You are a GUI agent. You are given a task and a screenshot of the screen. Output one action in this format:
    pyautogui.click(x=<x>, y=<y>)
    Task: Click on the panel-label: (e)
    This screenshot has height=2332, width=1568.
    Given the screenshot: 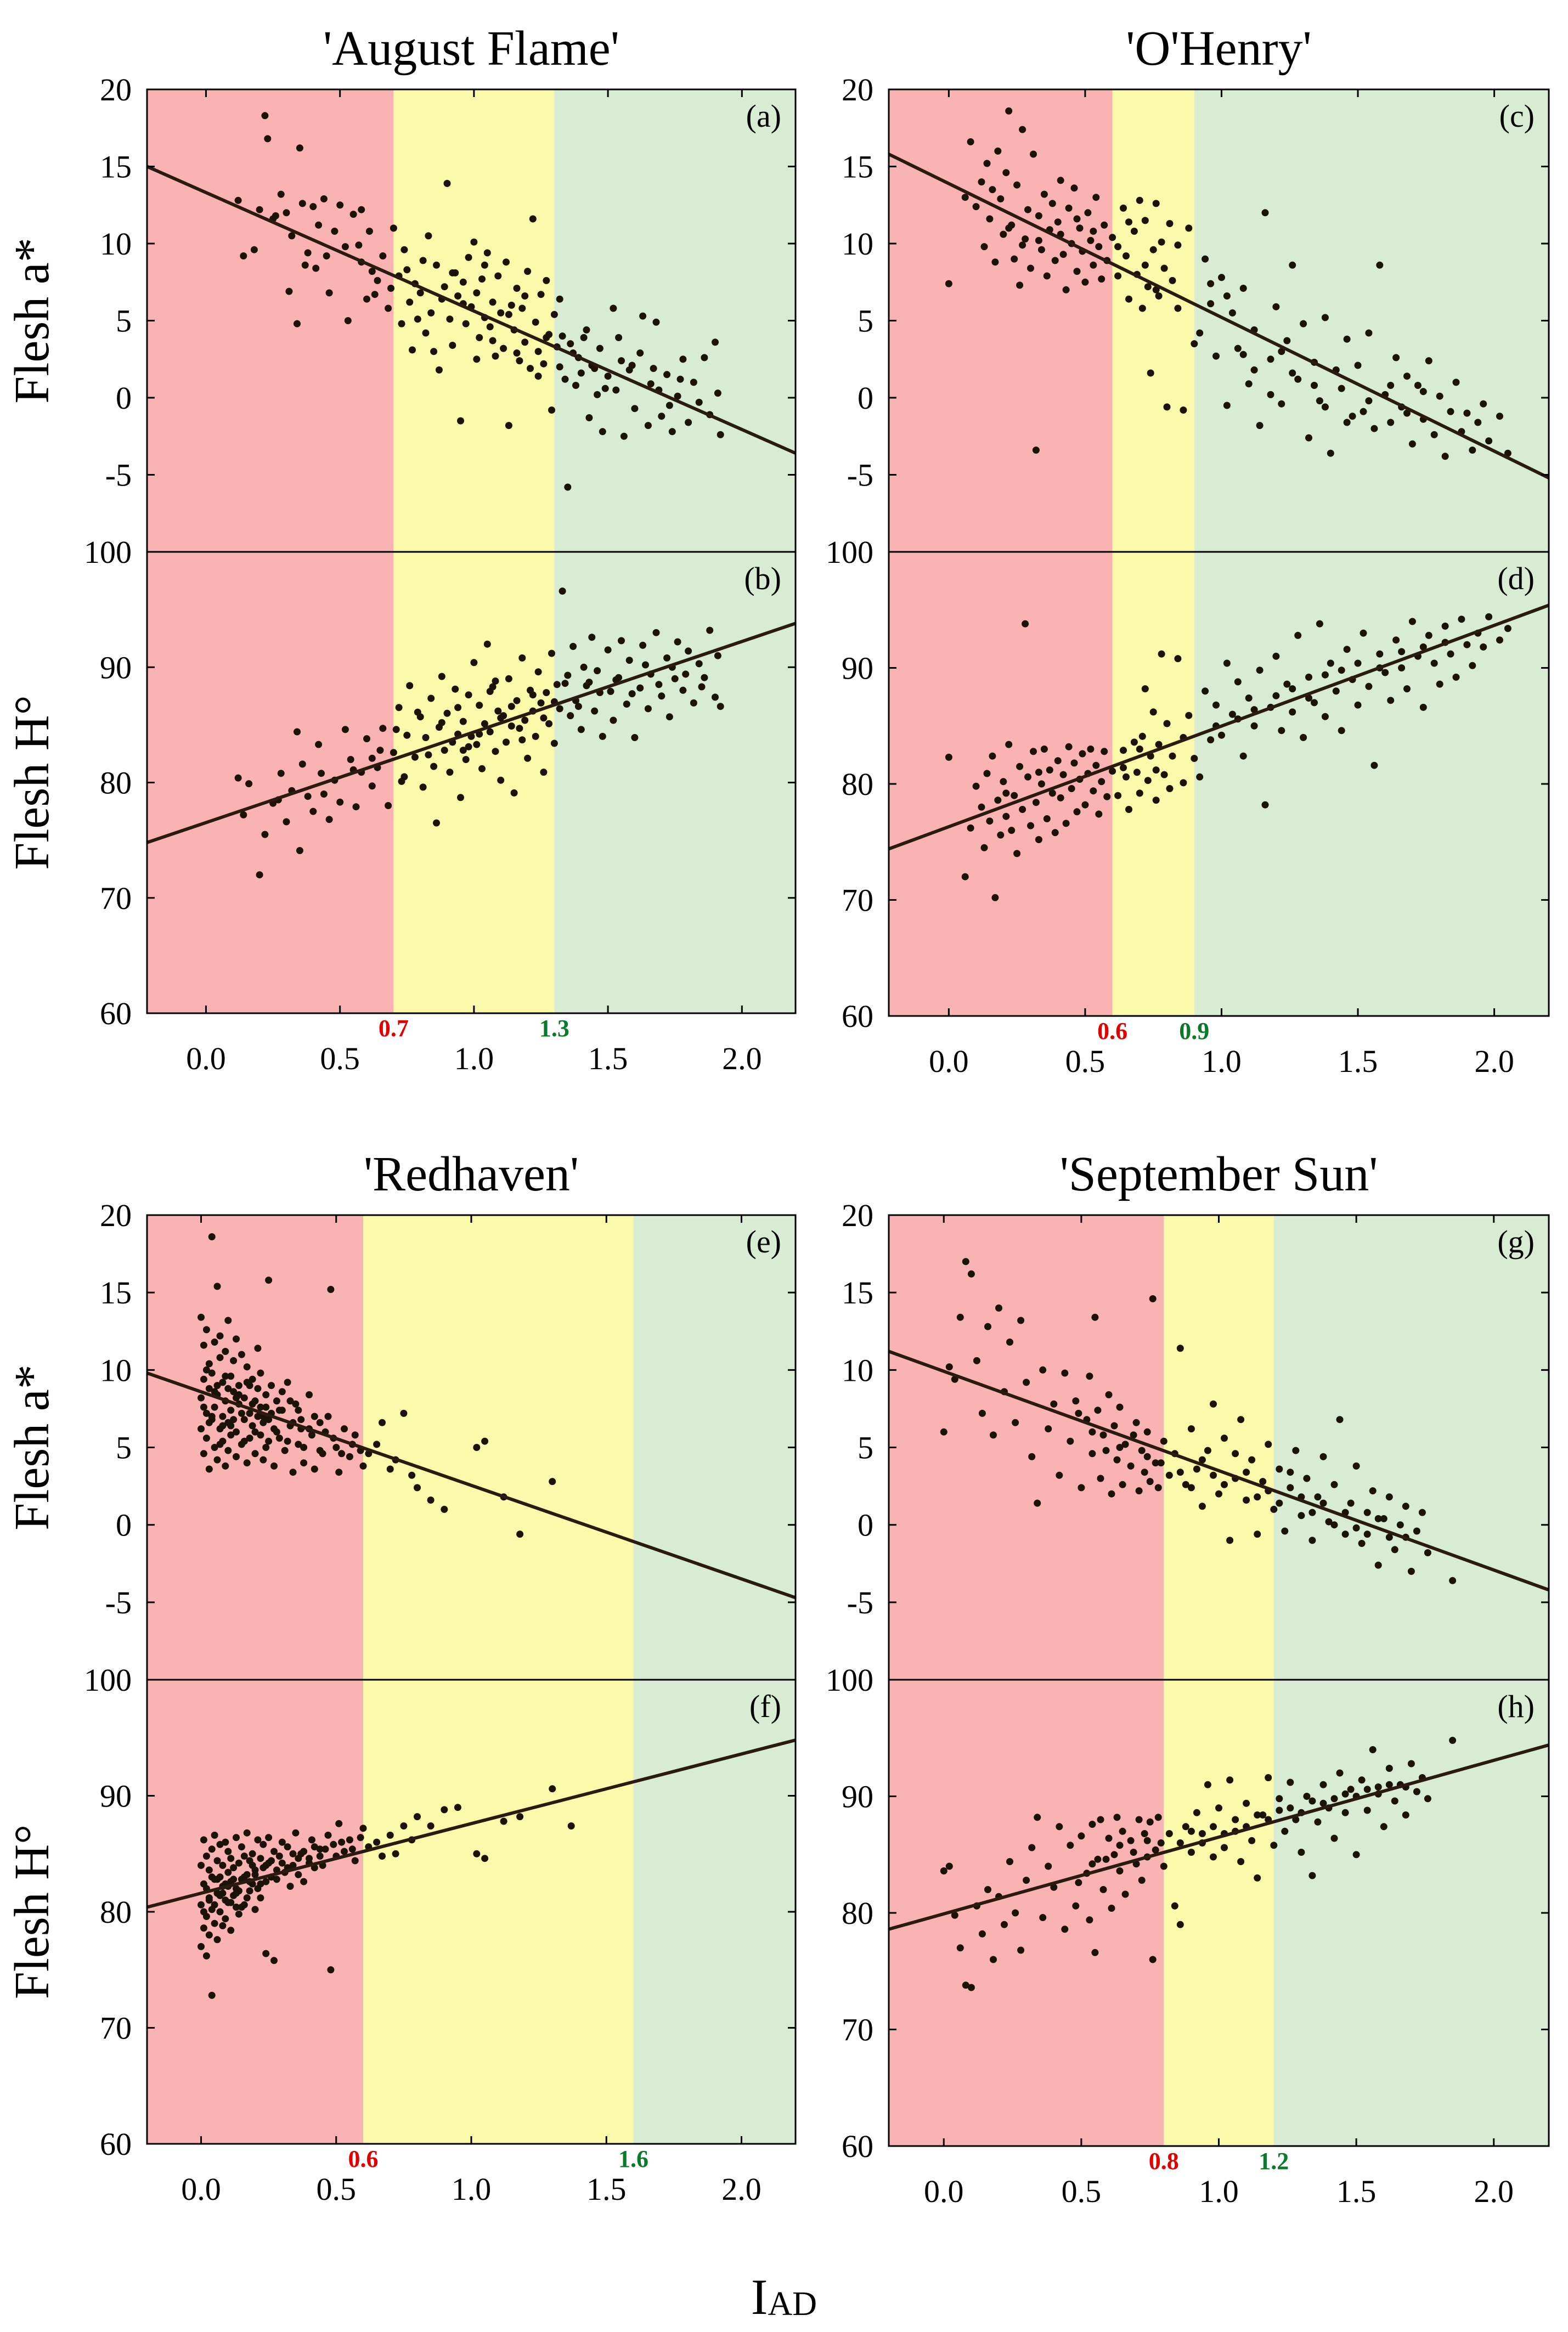 What is the action you would take?
    pyautogui.click(x=763, y=1242)
    